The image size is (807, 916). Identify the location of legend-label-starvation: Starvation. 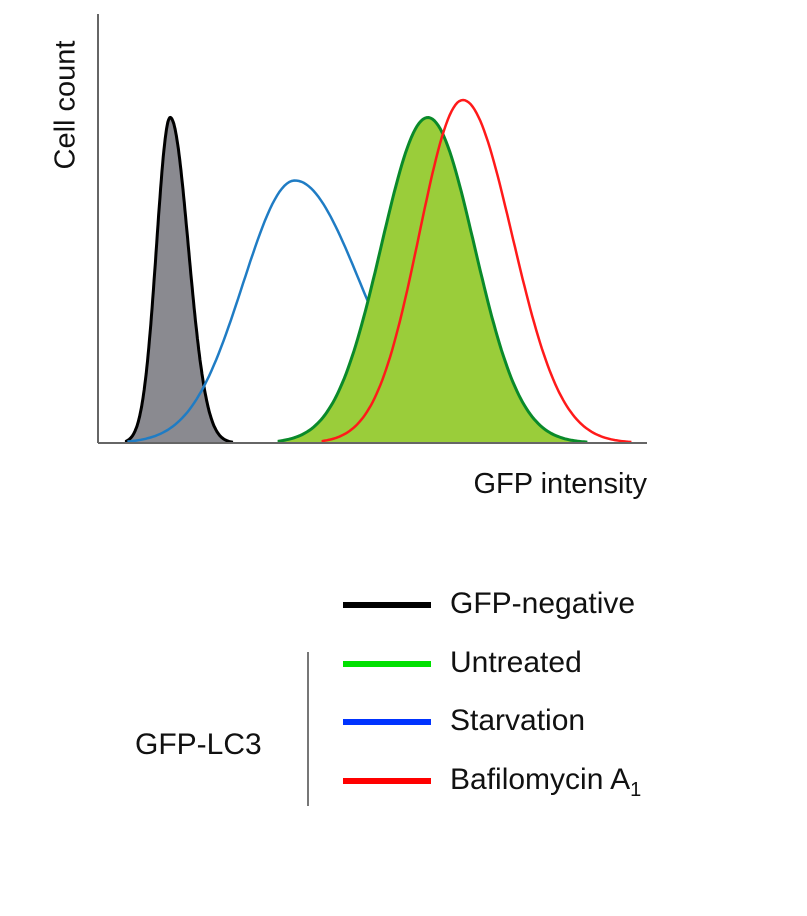
(518, 720).